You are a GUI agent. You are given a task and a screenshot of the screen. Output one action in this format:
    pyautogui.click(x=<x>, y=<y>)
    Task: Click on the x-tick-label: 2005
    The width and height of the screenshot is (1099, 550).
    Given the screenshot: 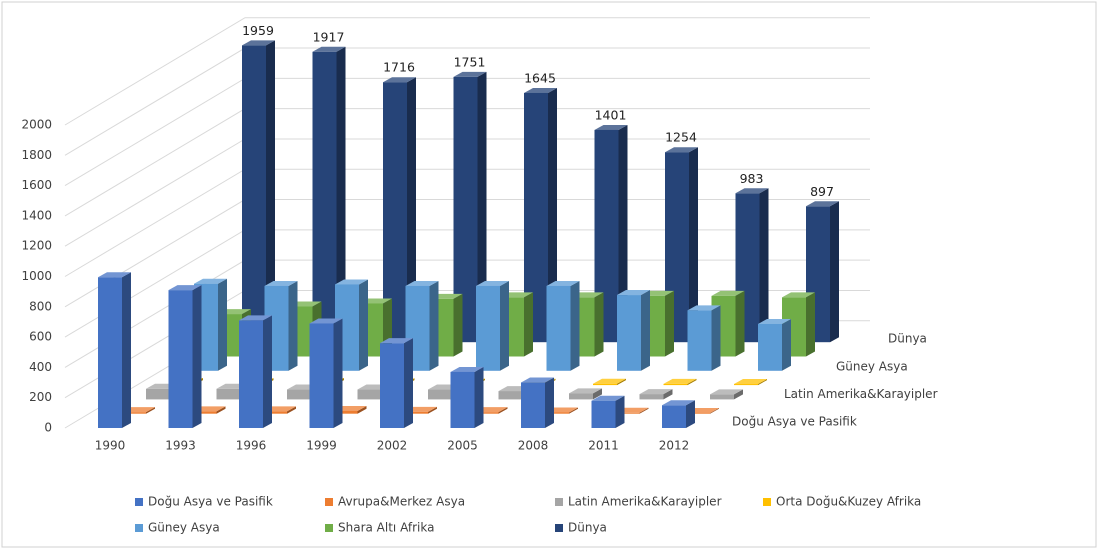 What is the action you would take?
    pyautogui.click(x=462, y=446)
    